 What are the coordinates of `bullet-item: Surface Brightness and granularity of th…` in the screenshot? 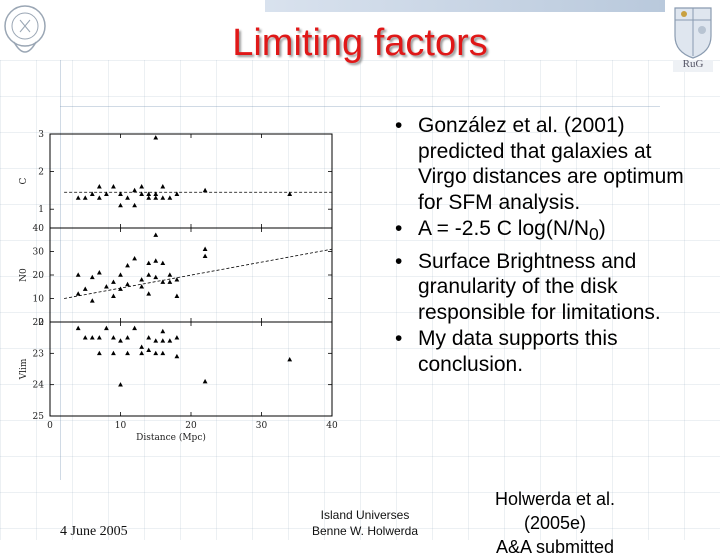 It's located at (540, 287).